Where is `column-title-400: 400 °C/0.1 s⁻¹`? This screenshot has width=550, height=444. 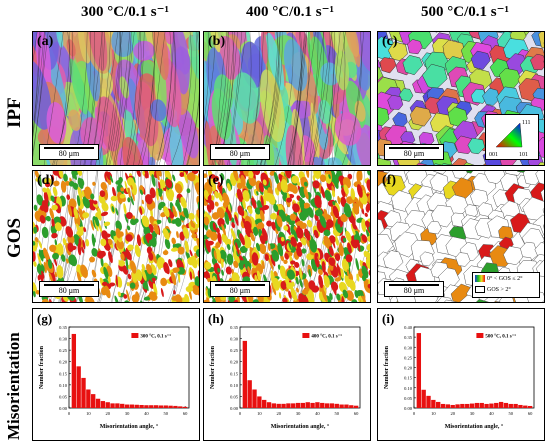
column-title-400: 400 °C/0.1 s⁻¹ is located at coordinates (289, 12).